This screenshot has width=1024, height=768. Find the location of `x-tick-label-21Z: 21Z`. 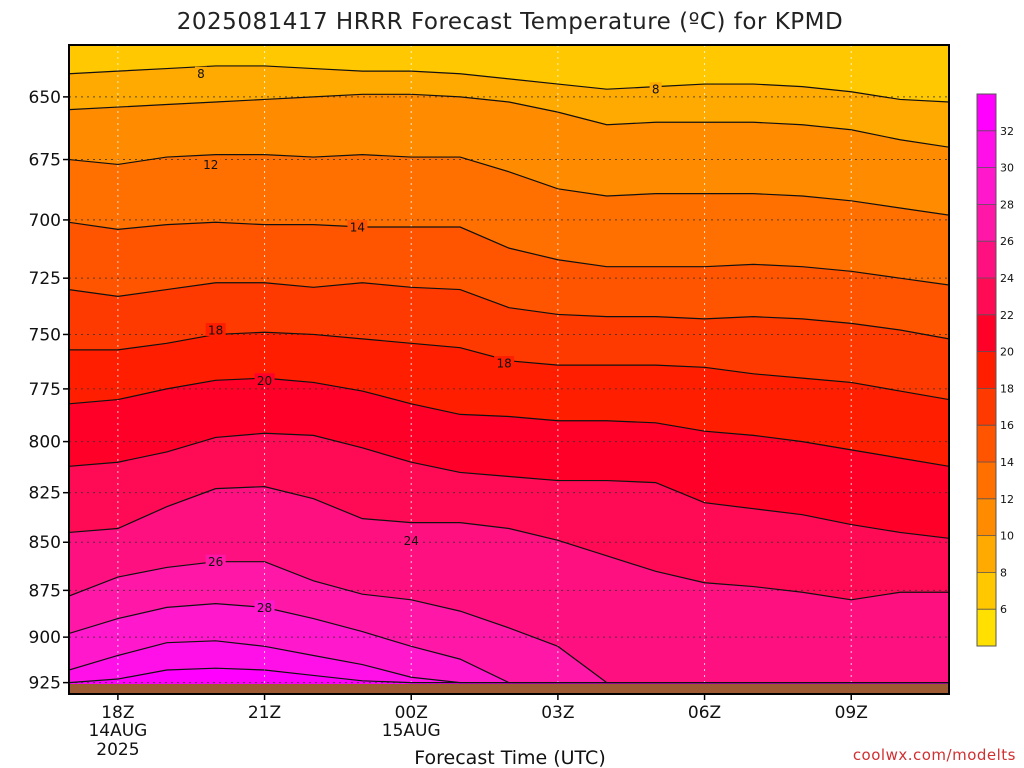

x-tick-label-21Z: 21Z is located at coordinates (264, 713).